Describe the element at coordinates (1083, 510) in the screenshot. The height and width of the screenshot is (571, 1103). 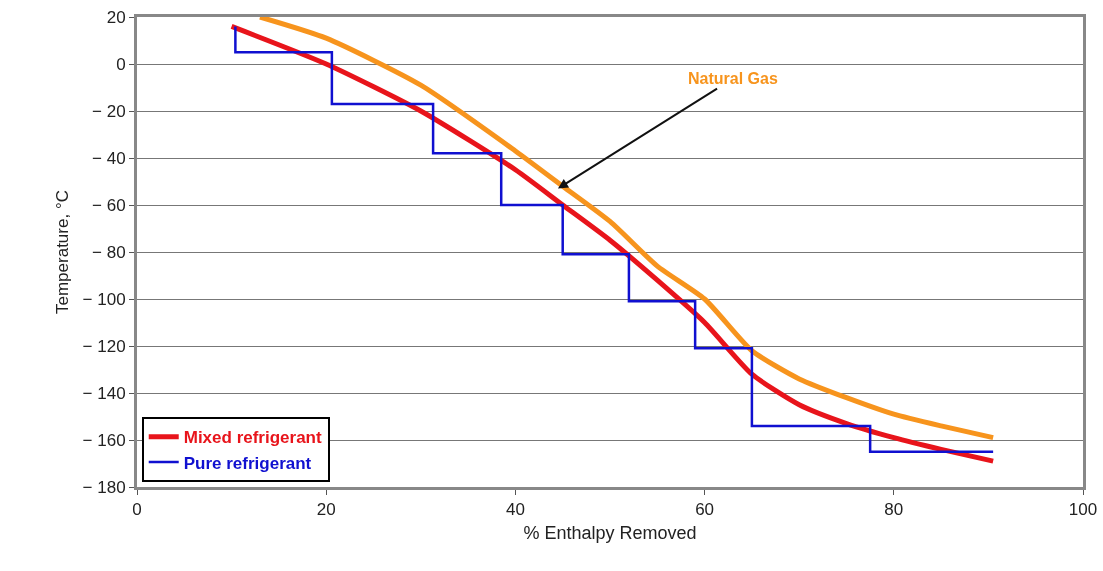
I see `x-tick-label: 100` at that location.